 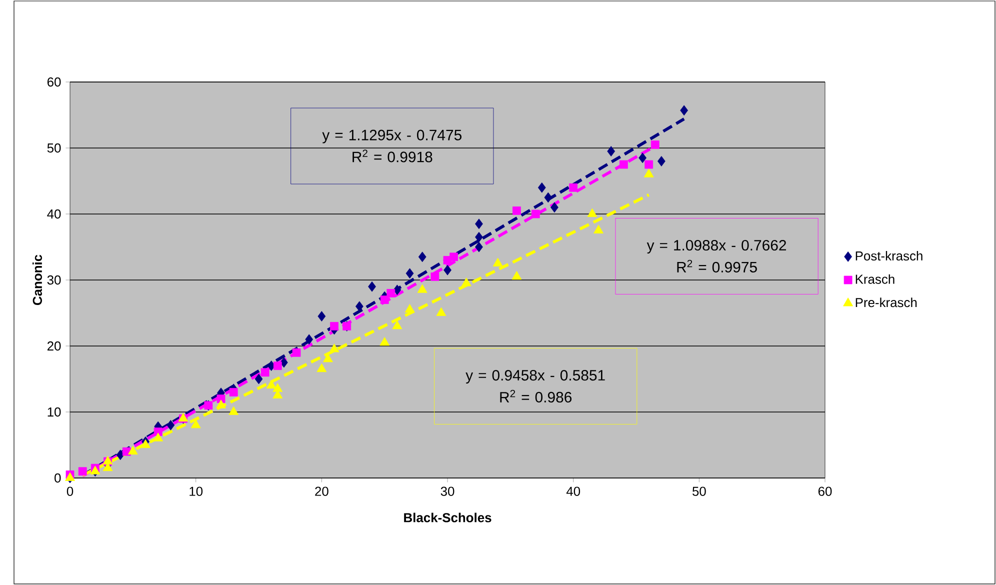 I want to click on legend-label: Krasch, so click(x=875, y=279).